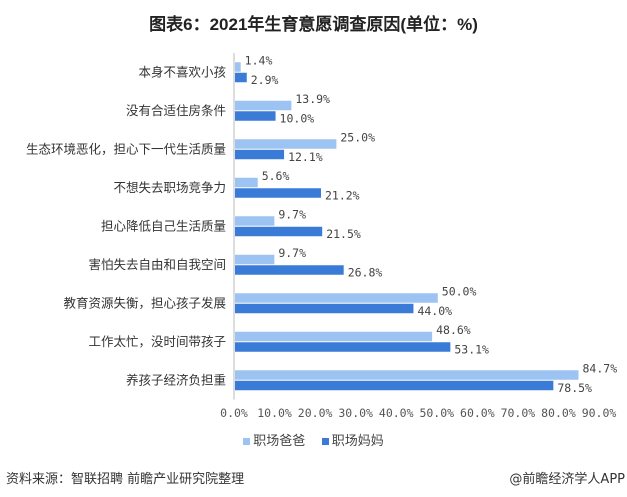  What do you see at coordinates (315, 413) in the screenshot?
I see `x-tick-label: 20.0%` at bounding box center [315, 413].